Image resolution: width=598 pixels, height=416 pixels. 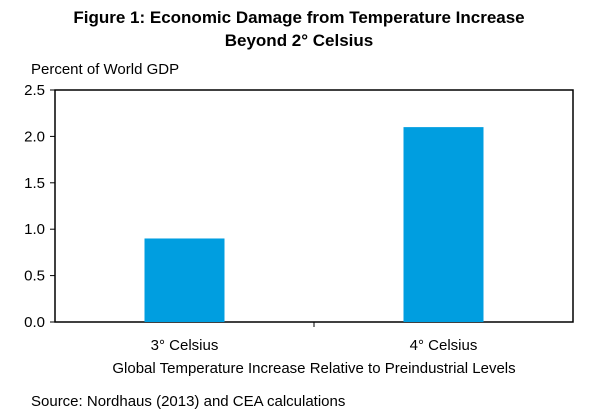 What do you see at coordinates (105, 69) in the screenshot?
I see `y-axis-label: Percent of World GDP` at bounding box center [105, 69].